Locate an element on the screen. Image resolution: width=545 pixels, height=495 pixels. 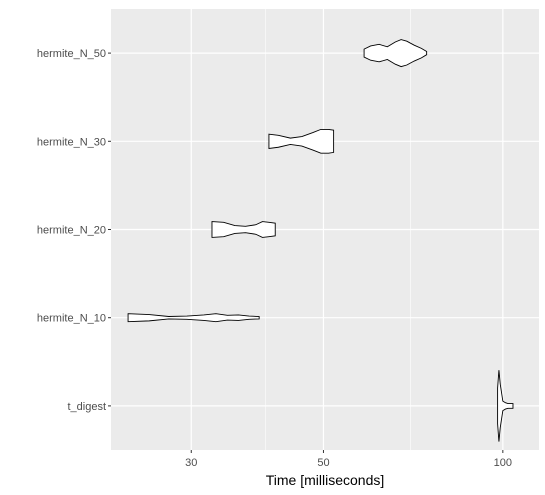
x-tick-label: 50 is located at coordinates (323, 463).